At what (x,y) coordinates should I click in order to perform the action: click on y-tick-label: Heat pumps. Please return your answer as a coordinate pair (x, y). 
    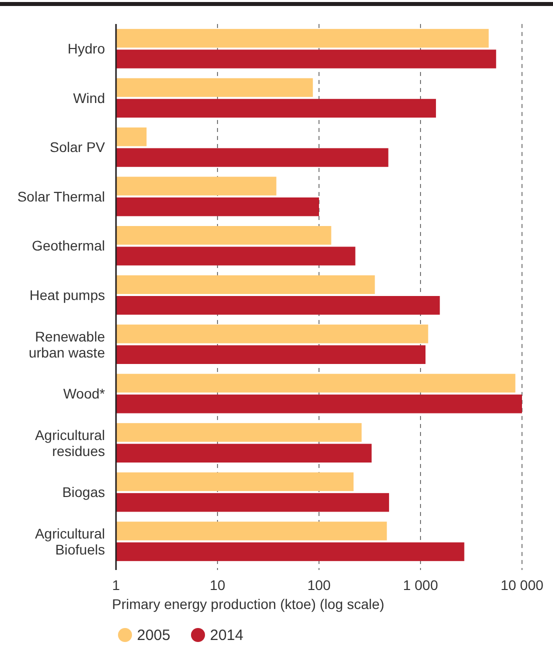
    Looking at the image, I should click on (67, 295).